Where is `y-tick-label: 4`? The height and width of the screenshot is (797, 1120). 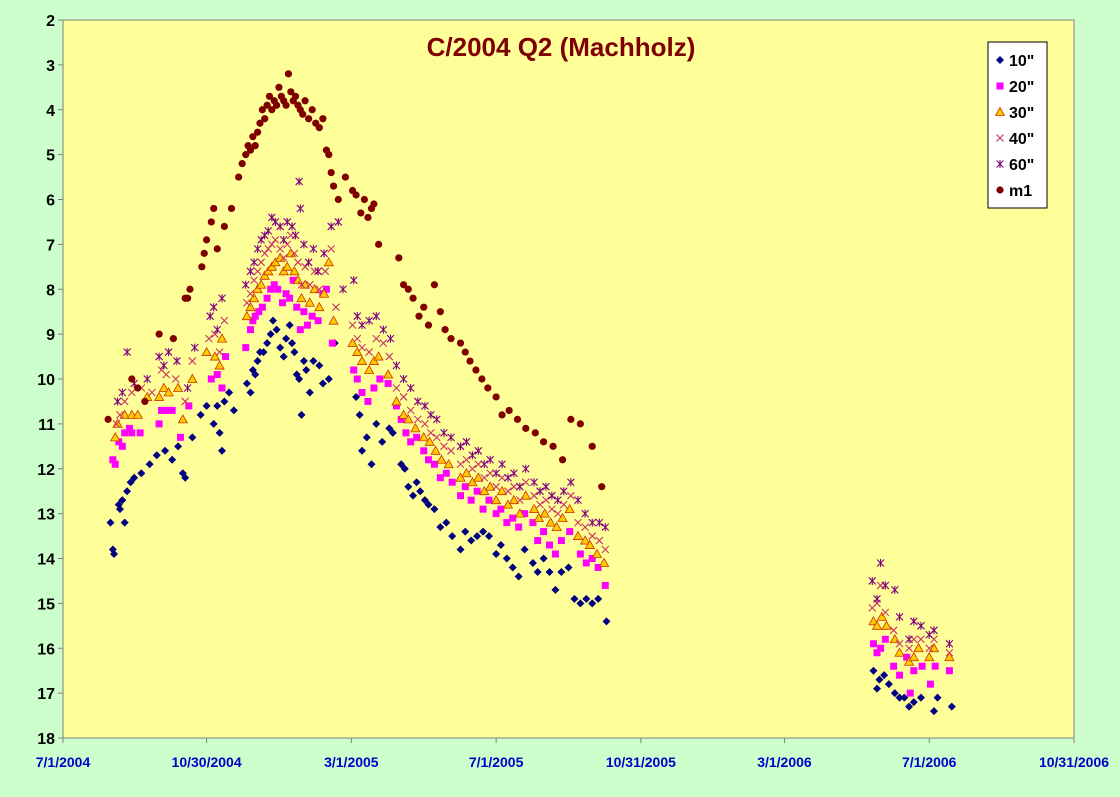
y-tick-label: 4 is located at coordinates (50, 111).